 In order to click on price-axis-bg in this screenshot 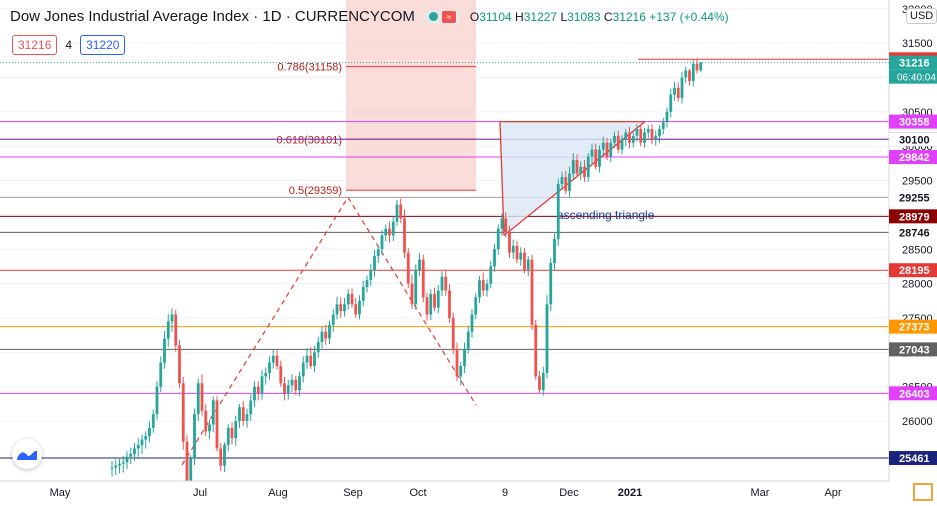, I will do `click(913, 252)`.